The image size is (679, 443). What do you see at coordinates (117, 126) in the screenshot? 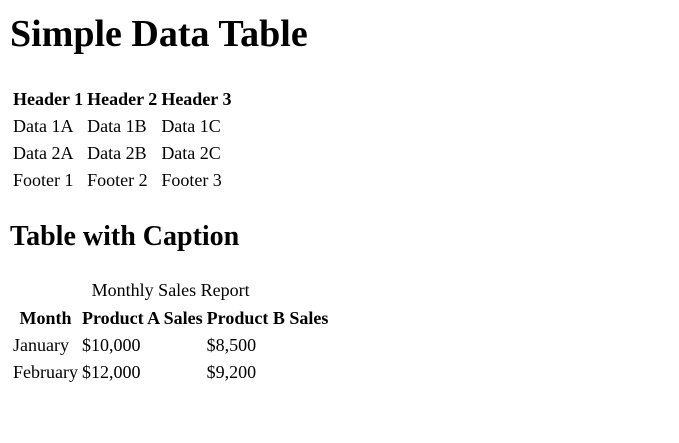
I see `table-cell: Data 1B` at bounding box center [117, 126].